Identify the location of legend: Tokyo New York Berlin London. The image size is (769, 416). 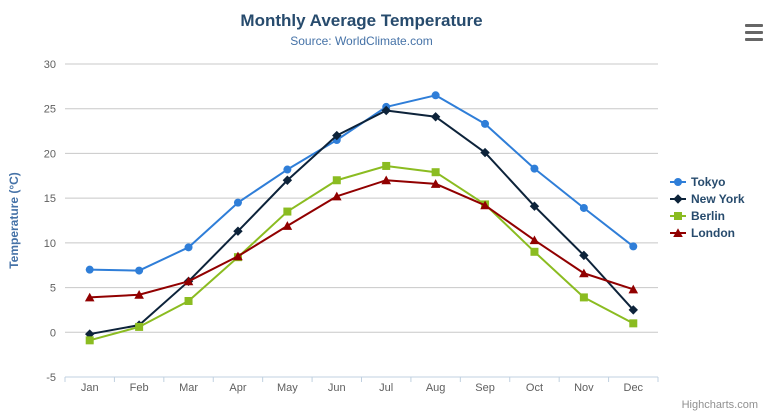
(707, 208).